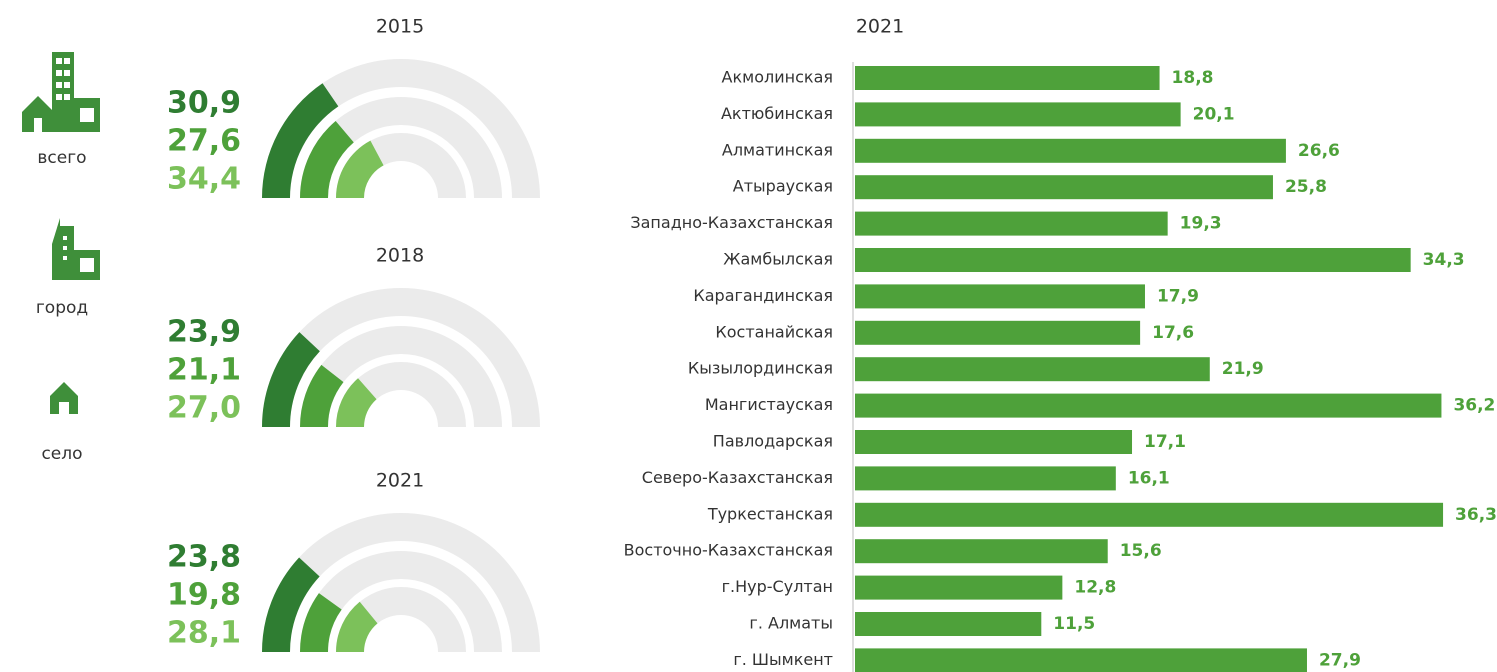 Image resolution: width=1497 pixels, height=672 pixels. Describe the element at coordinates (1074, 624) in the screenshot. I see `value-label: 11,5` at that location.